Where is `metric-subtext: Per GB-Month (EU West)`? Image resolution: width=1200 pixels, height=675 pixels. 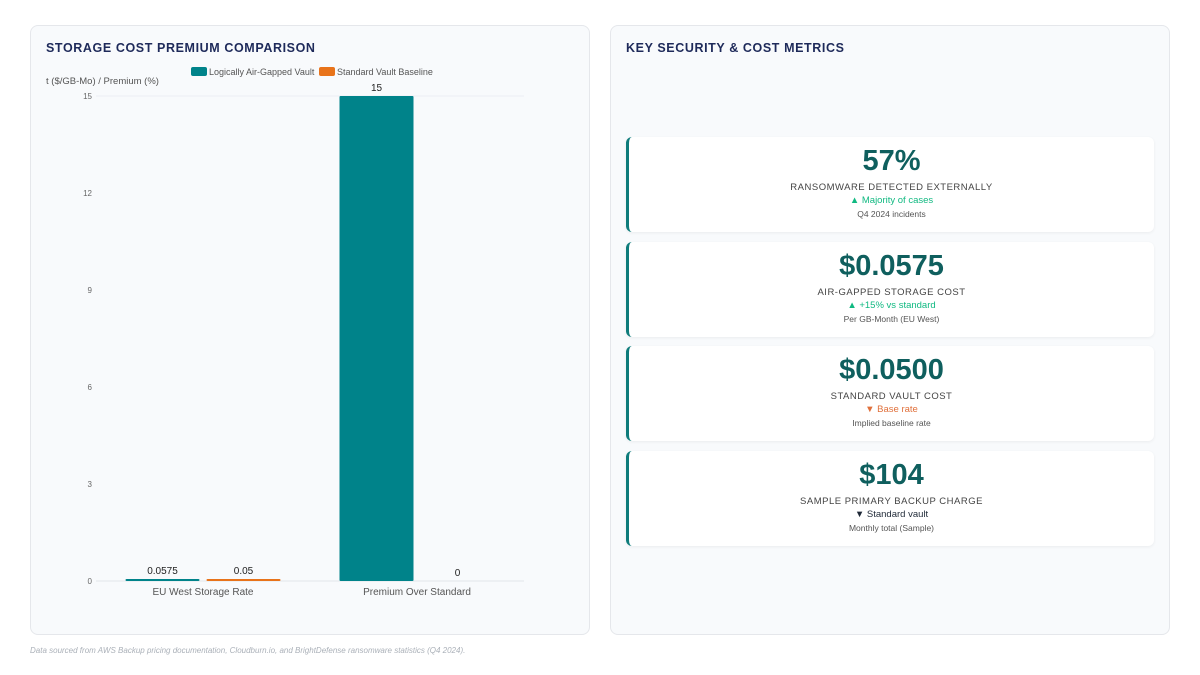
metric-subtext: Per GB-Month (EU West) is located at coordinates (891, 319).